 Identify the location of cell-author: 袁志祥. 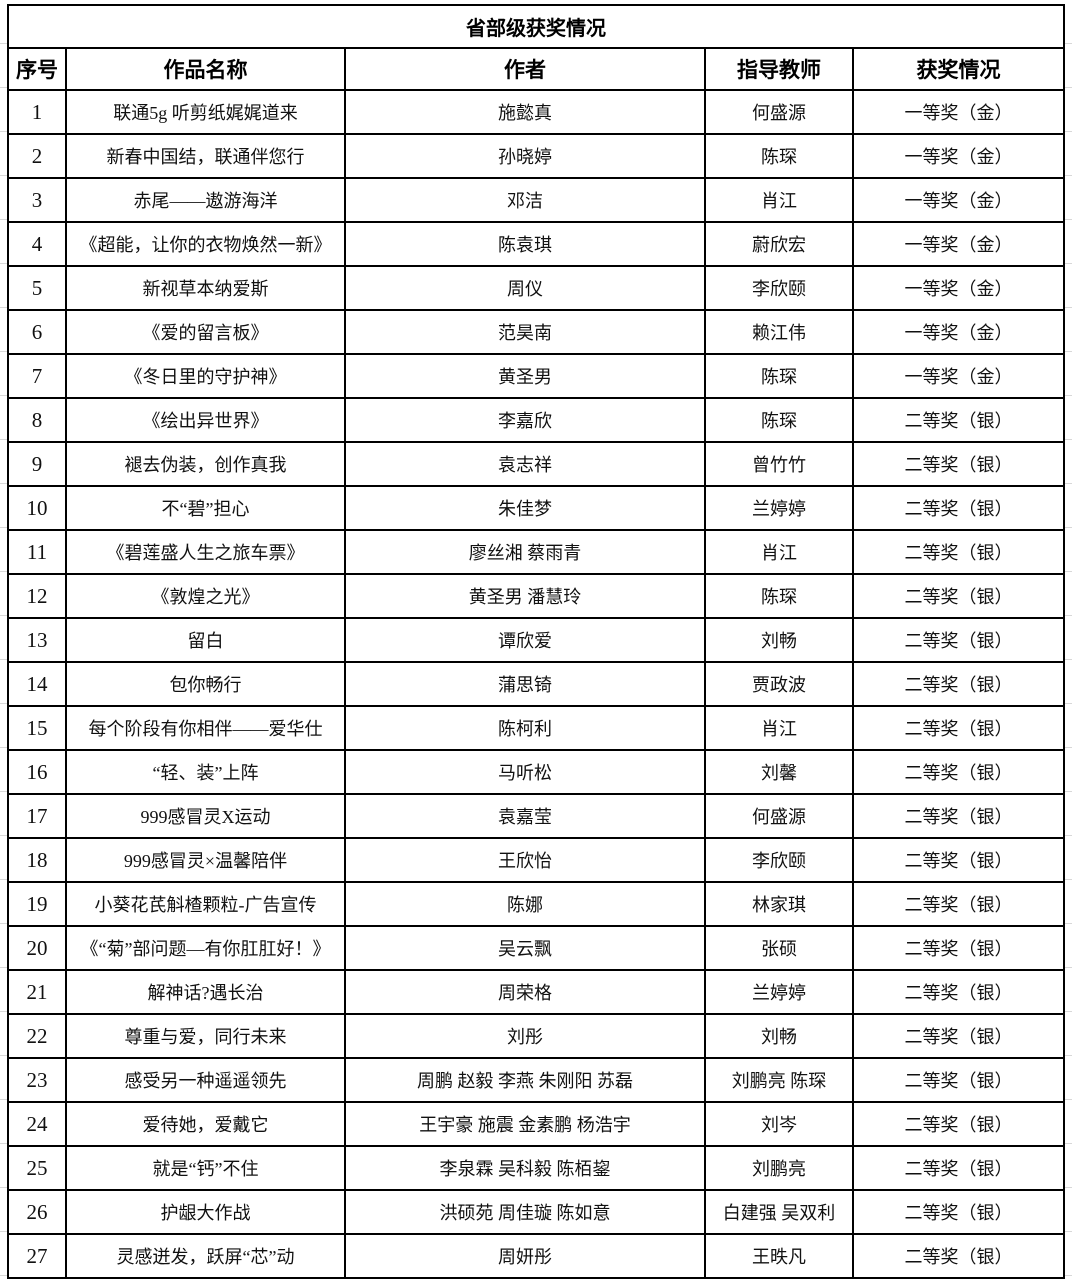
(525, 464).